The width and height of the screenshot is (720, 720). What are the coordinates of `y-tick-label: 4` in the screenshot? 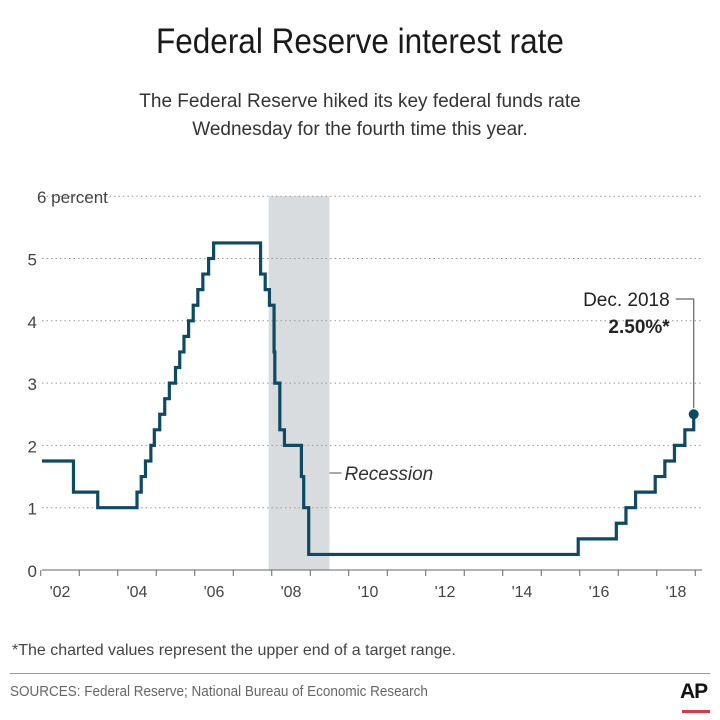 It's located at (32, 322).